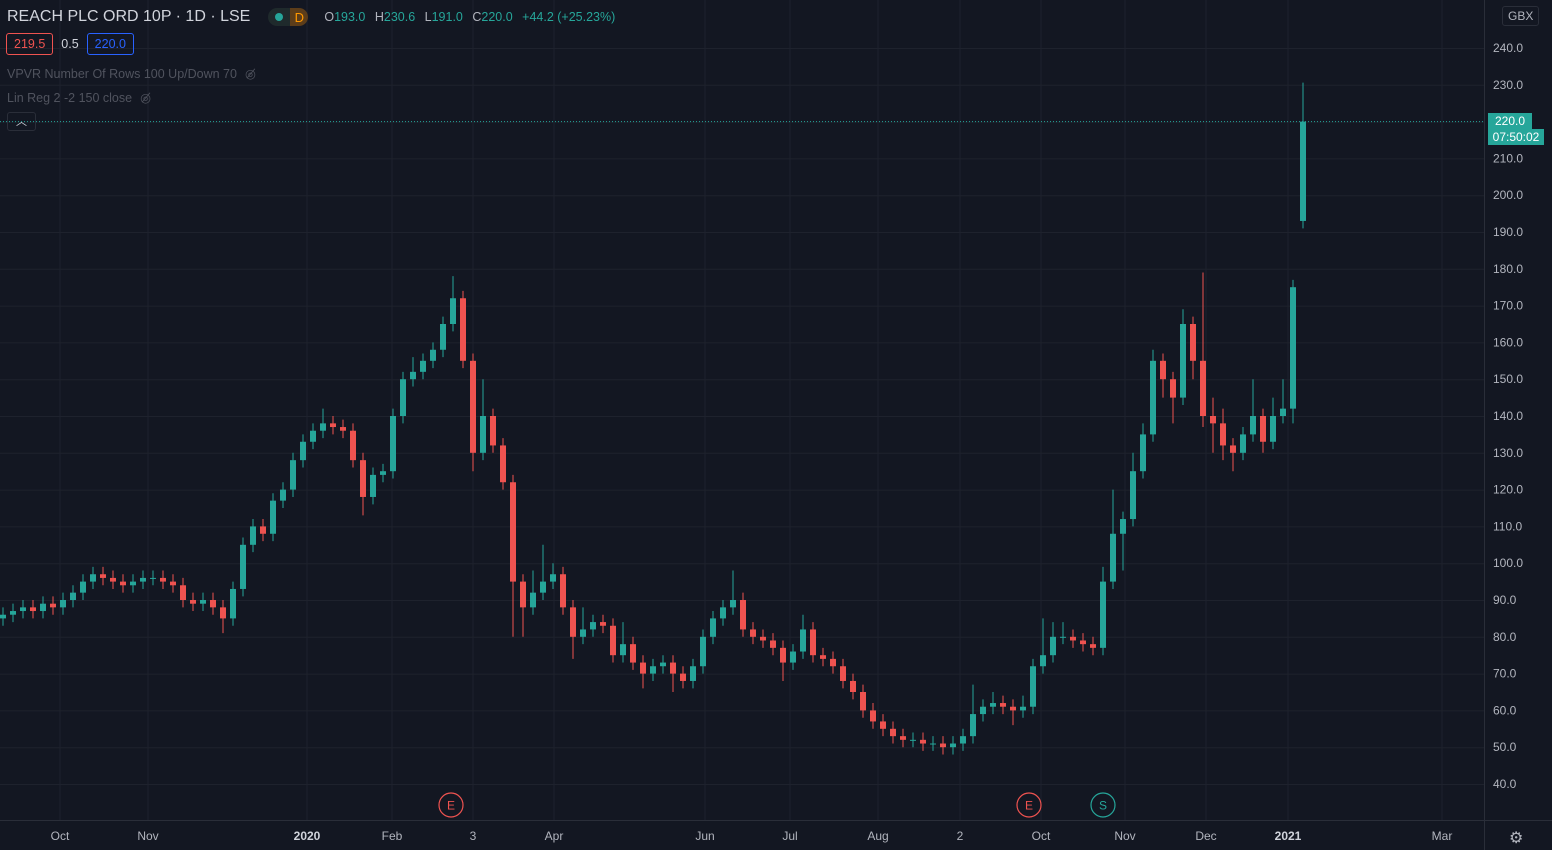 The height and width of the screenshot is (850, 1552). Describe the element at coordinates (1508, 269) in the screenshot. I see `price-tick-label: 180.0` at that location.